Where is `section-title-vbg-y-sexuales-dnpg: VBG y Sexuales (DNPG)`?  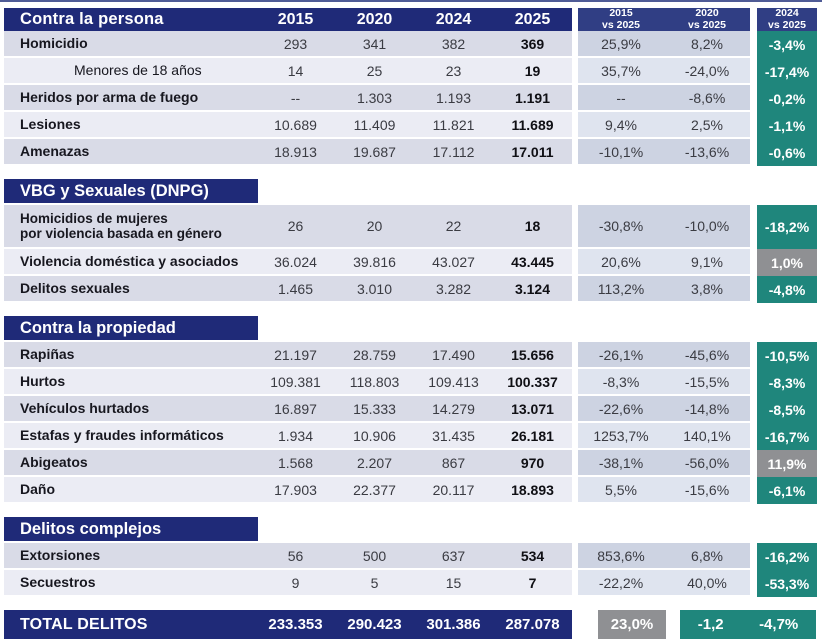 section-title-vbg-y-sexuales-dnpg: VBG y Sexuales (DNPG) is located at coordinates (131, 191).